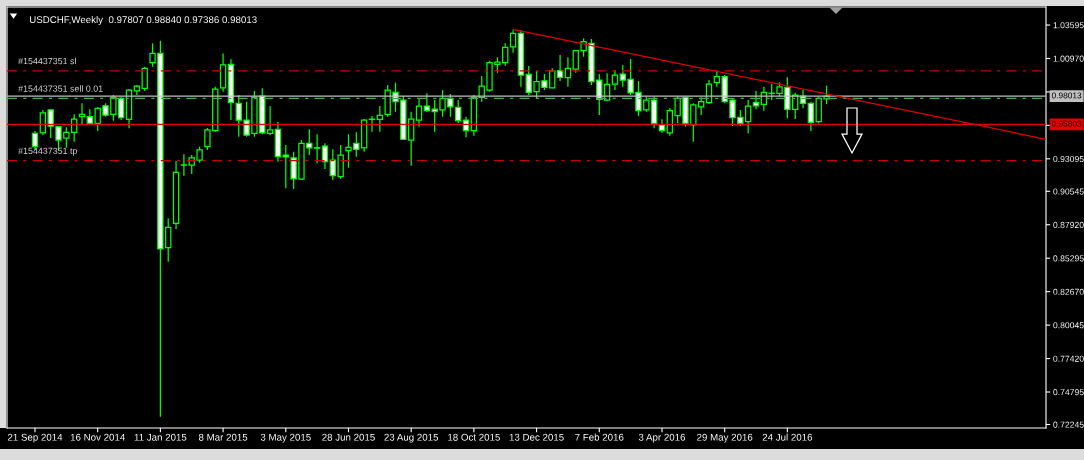 This screenshot has height=460, width=1084. What do you see at coordinates (474, 437) in the screenshot?
I see `x-tick-label: 18 Oct 2015` at bounding box center [474, 437].